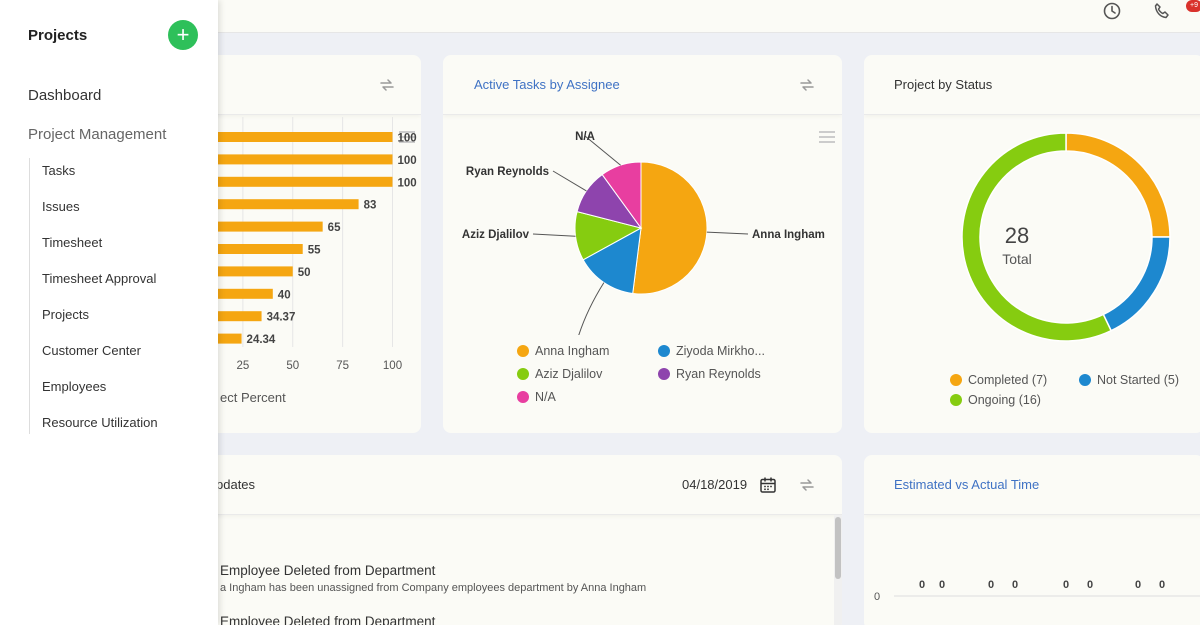 Image resolution: width=1200 pixels, height=625 pixels. Describe the element at coordinates (1017, 259) in the screenshot. I see `donut-total-label: Total` at that location.